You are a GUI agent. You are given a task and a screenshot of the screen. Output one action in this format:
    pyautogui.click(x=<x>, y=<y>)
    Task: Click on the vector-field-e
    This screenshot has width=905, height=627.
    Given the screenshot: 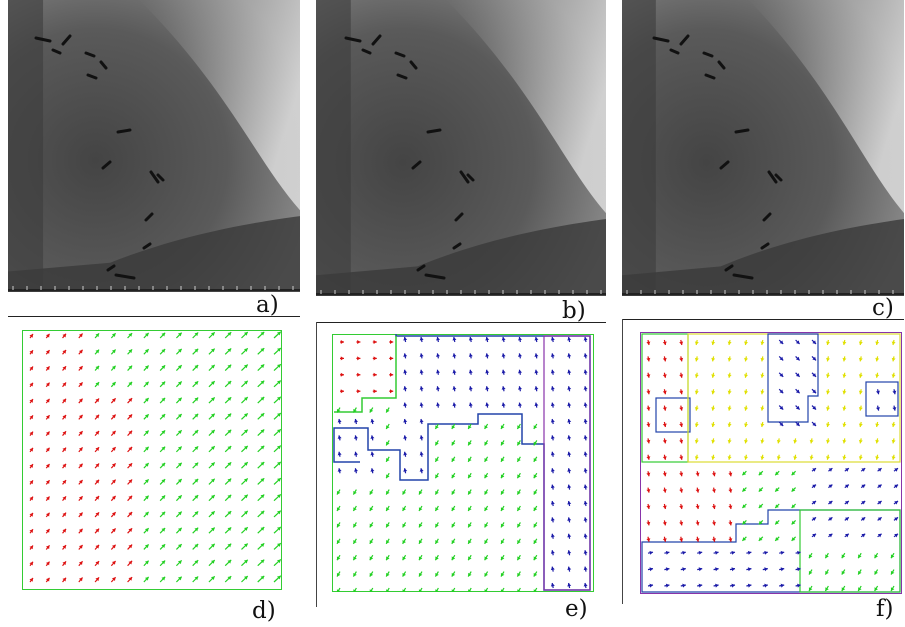 What is the action you would take?
    pyautogui.click(x=463, y=464)
    